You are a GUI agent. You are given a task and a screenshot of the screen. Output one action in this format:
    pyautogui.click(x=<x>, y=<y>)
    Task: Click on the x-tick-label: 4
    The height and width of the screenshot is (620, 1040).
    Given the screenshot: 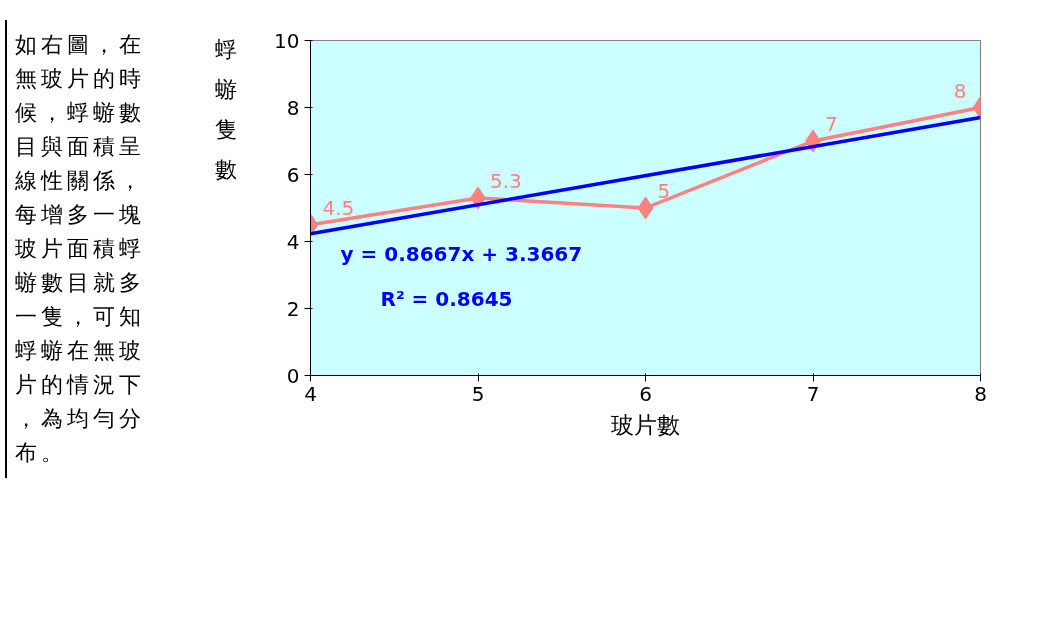 What is the action you would take?
    pyautogui.click(x=310, y=393)
    